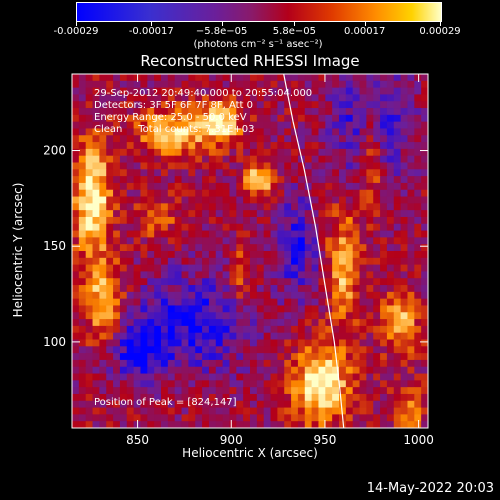  Describe the element at coordinates (250, 453) in the screenshot. I see `x-axis-label: Heliocentric X (arcsec)` at that location.